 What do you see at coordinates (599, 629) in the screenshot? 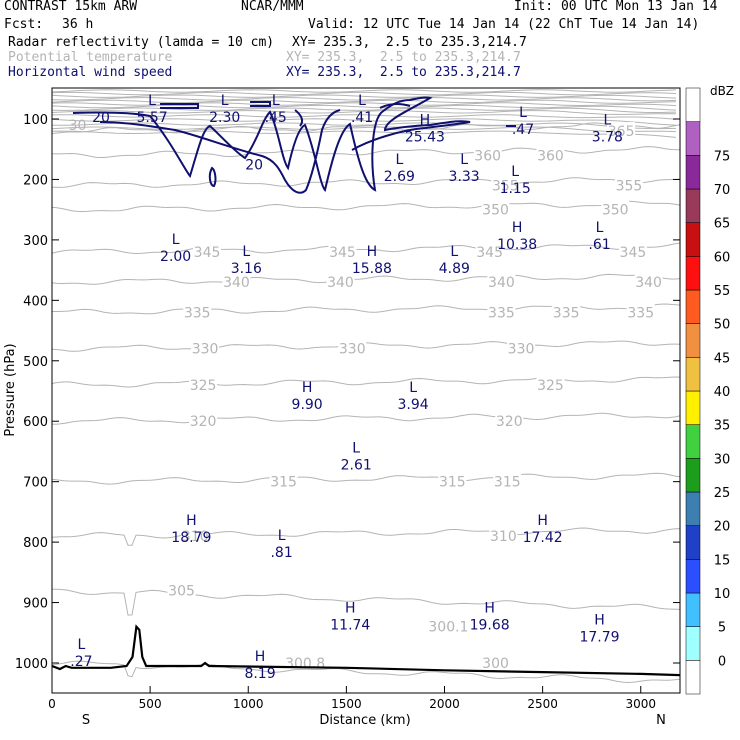
I see `wind-extremum: H17.79` at bounding box center [599, 629].